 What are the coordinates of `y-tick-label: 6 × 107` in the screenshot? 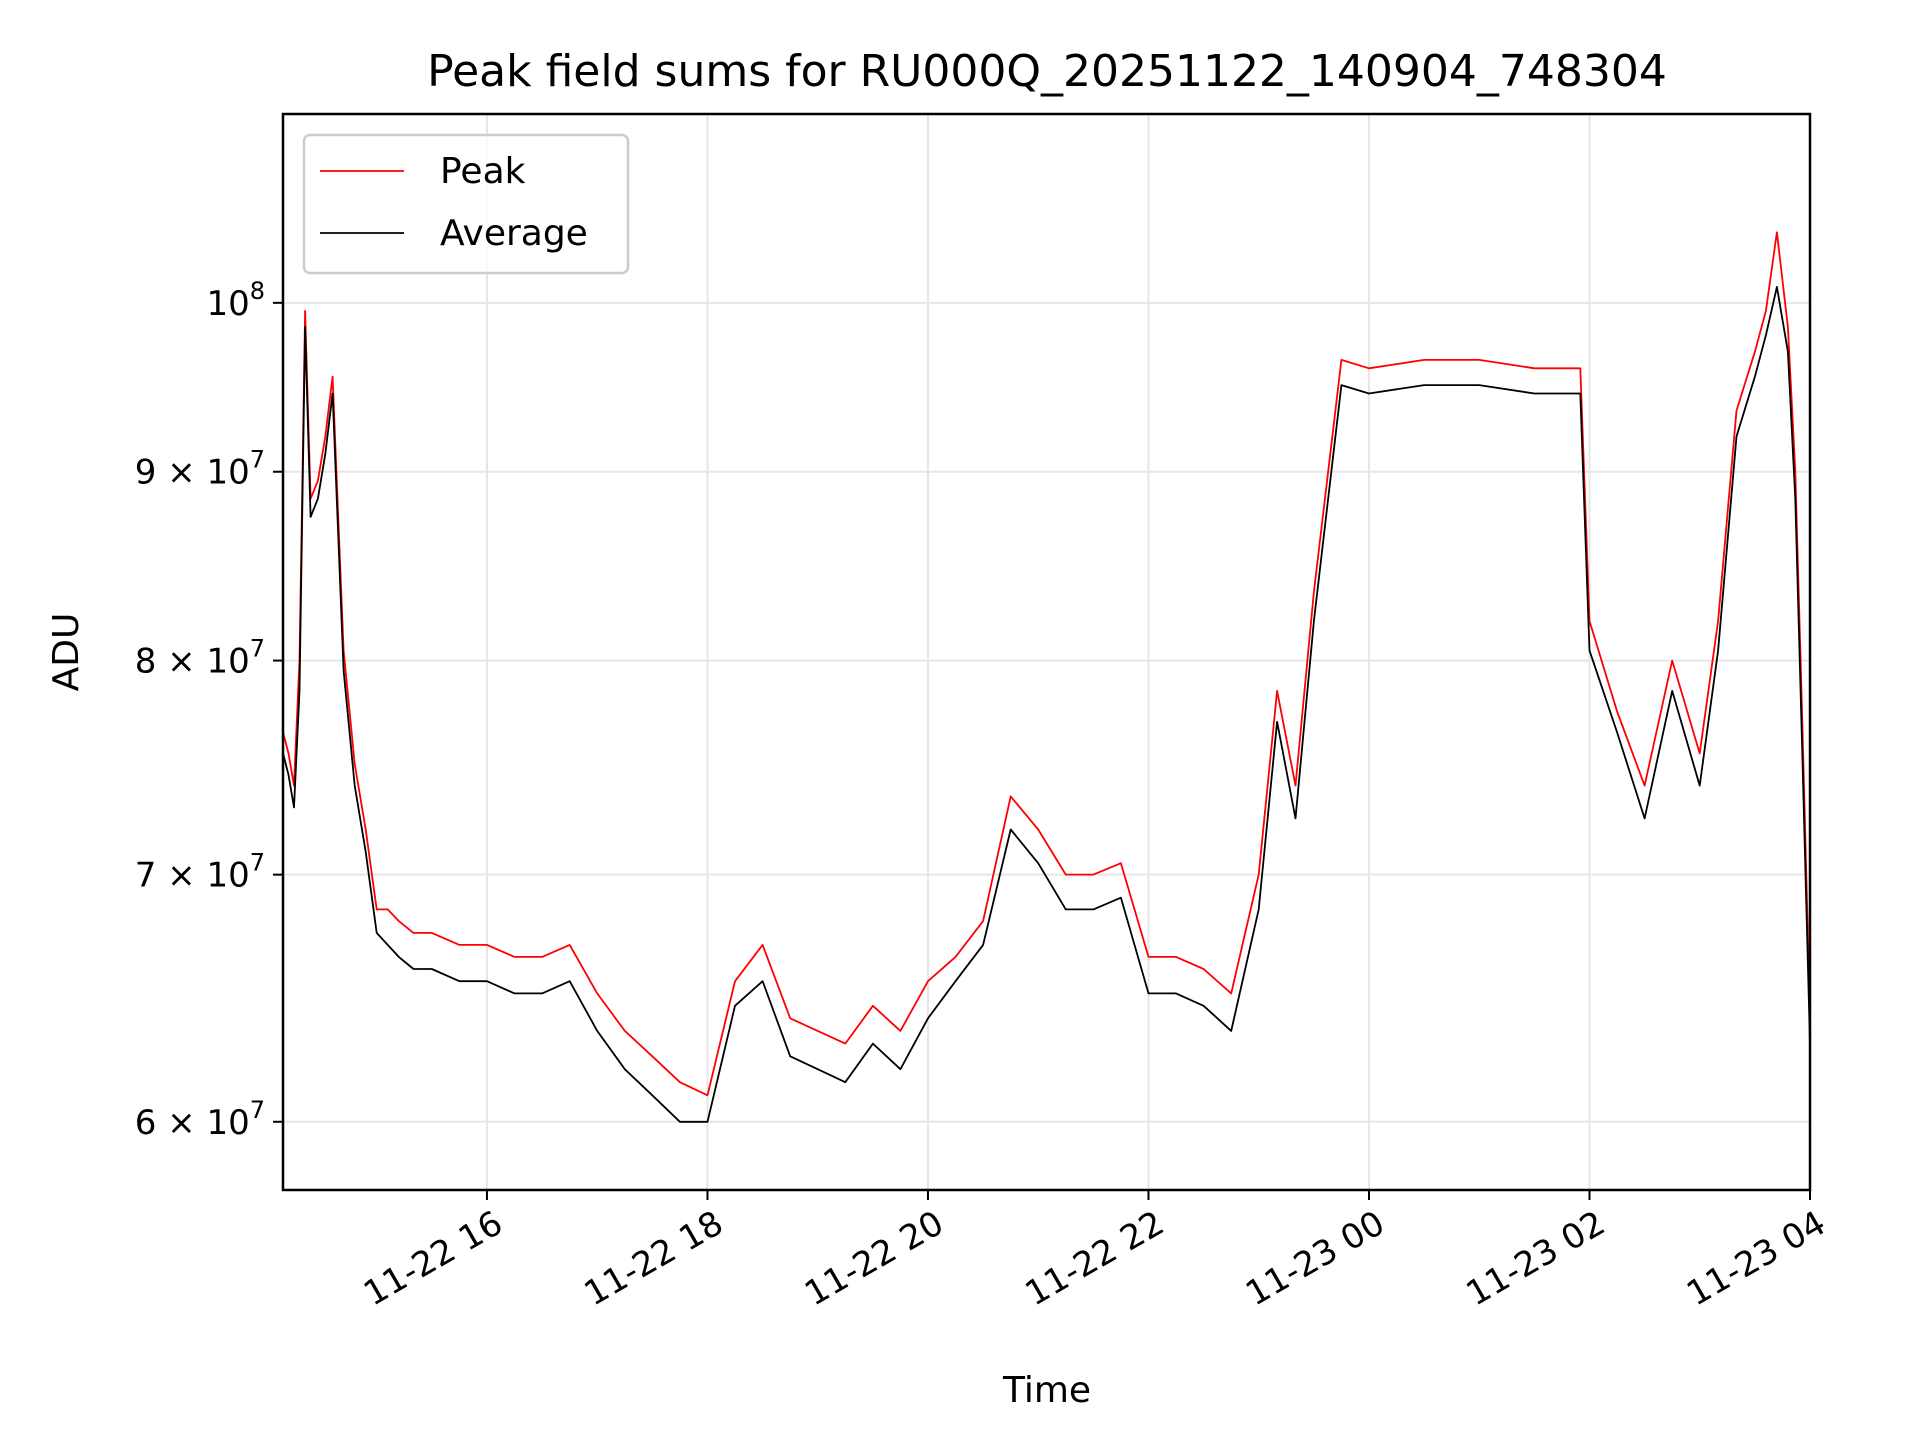 It's located at (200, 1119).